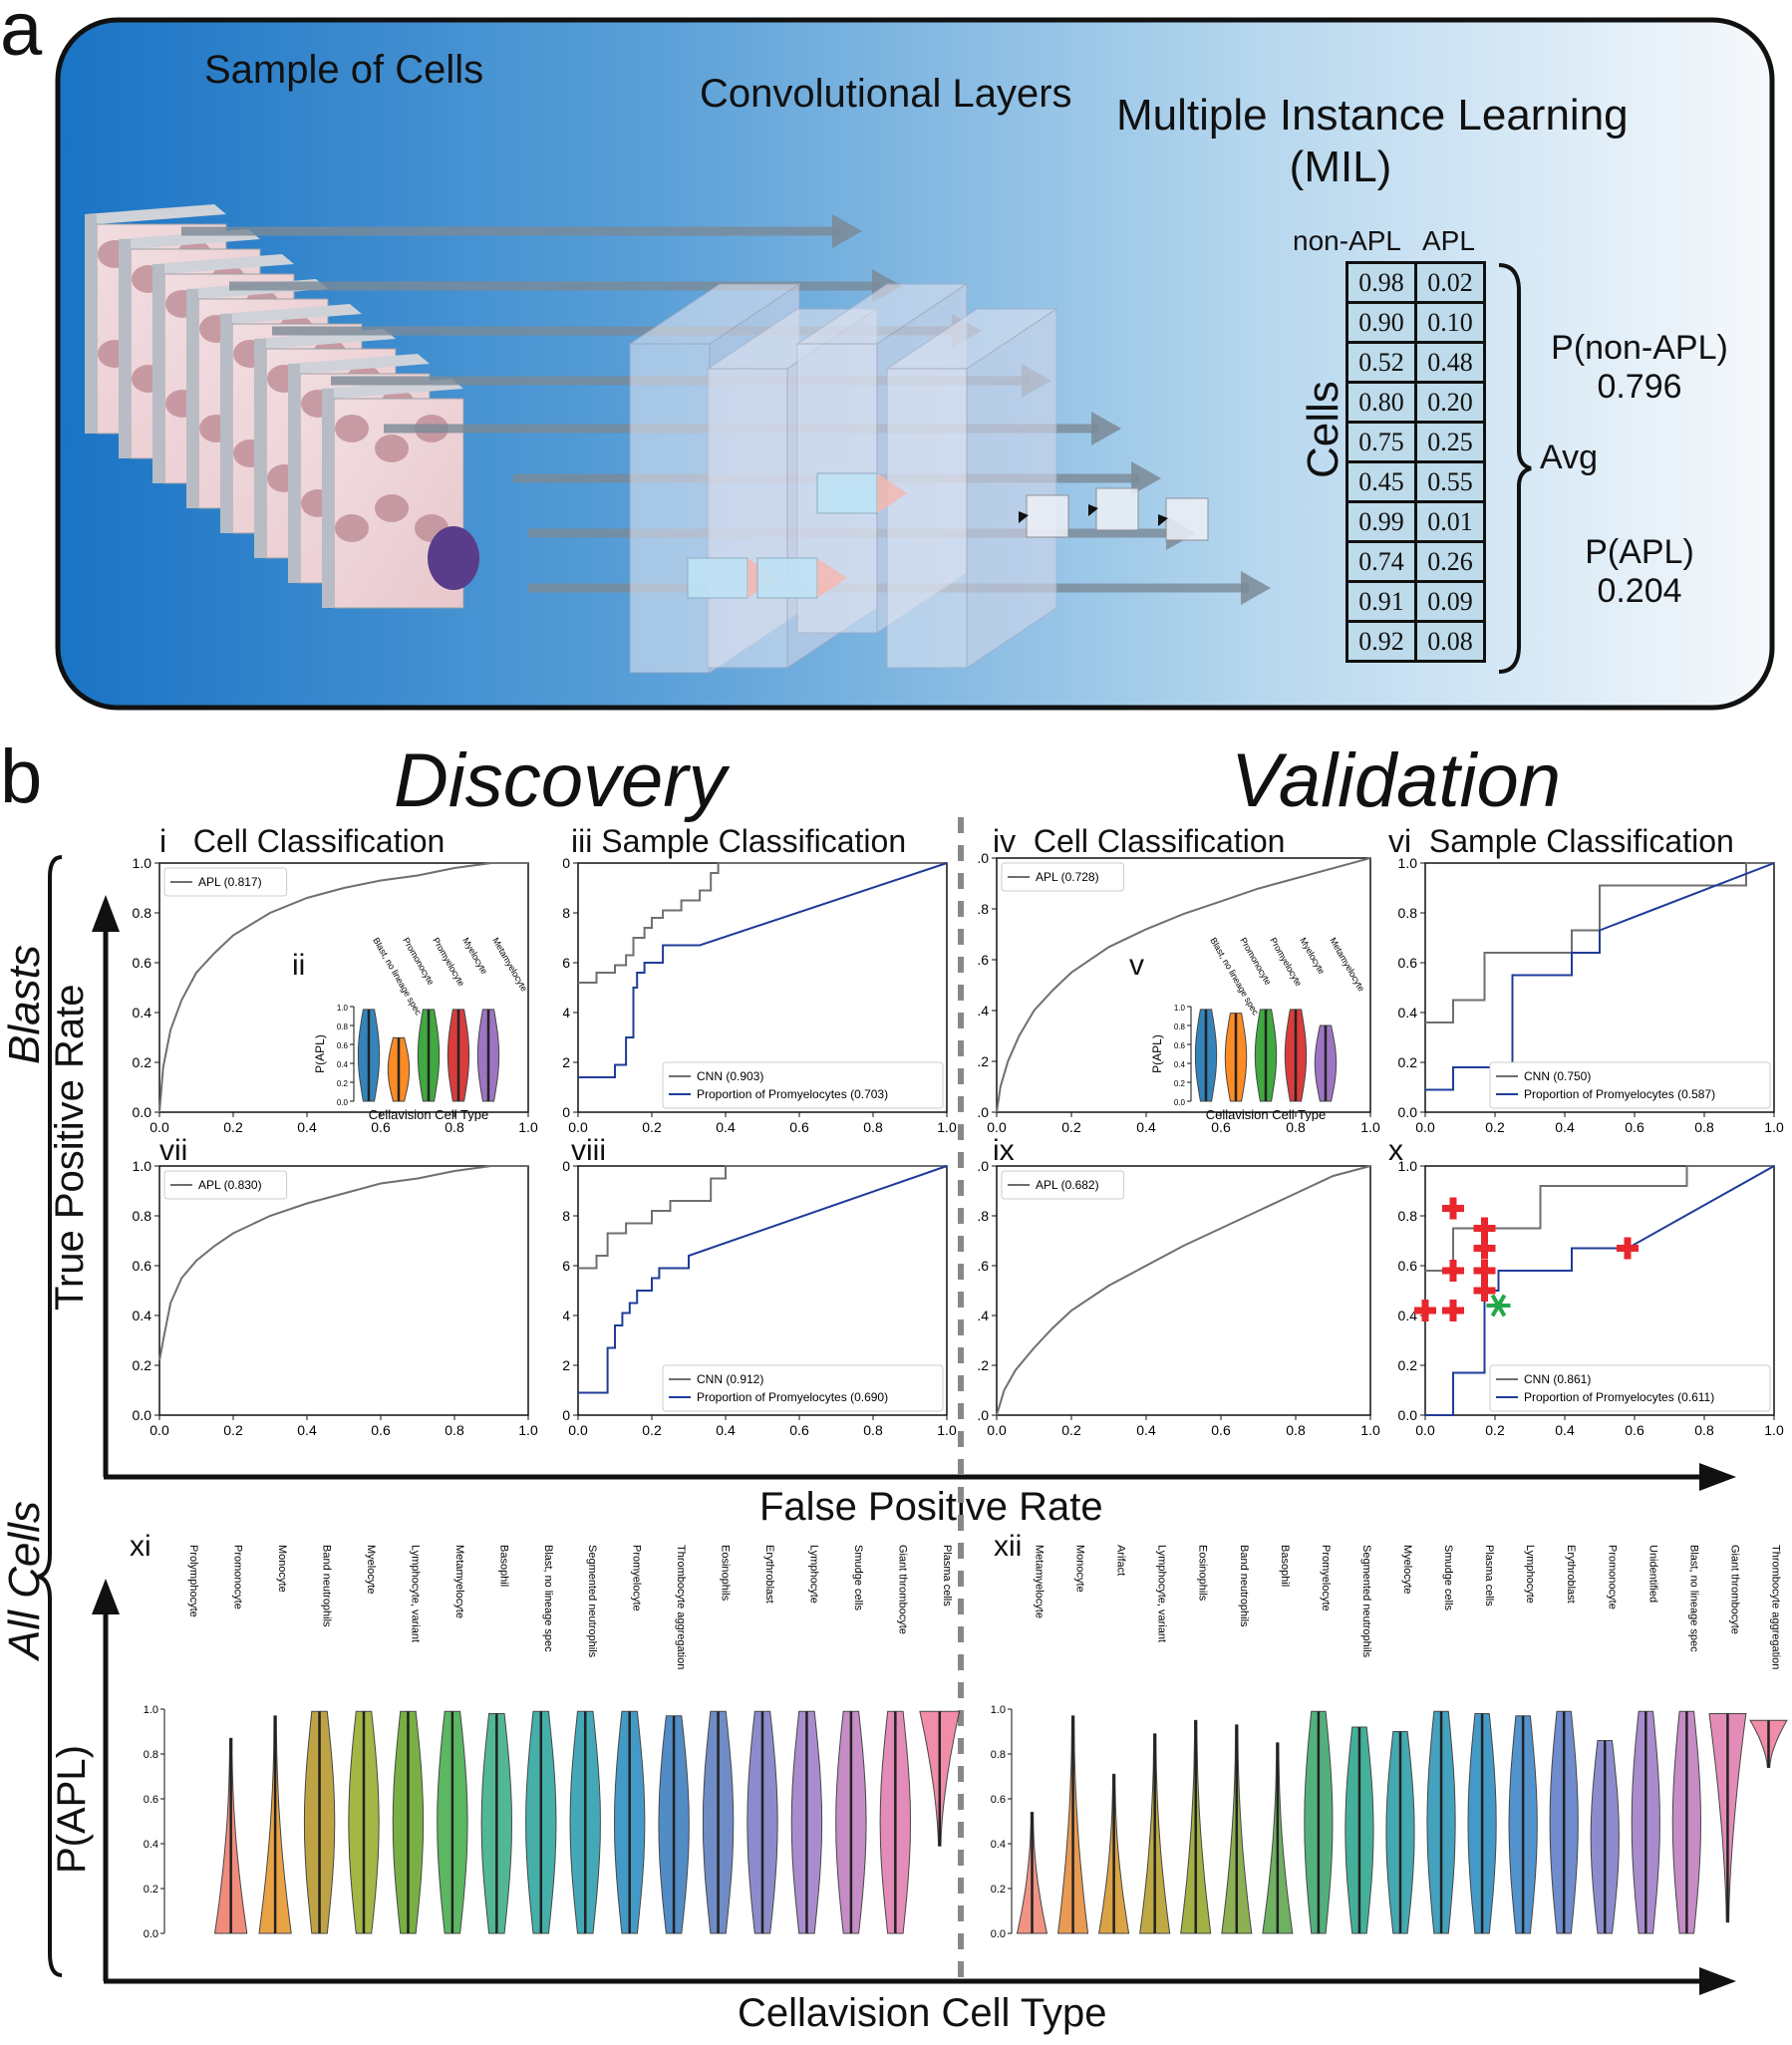 The width and height of the screenshot is (1792, 2045). Describe the element at coordinates (319, 1739) in the screenshot. I see `violin-4: Band neutrophils` at that location.